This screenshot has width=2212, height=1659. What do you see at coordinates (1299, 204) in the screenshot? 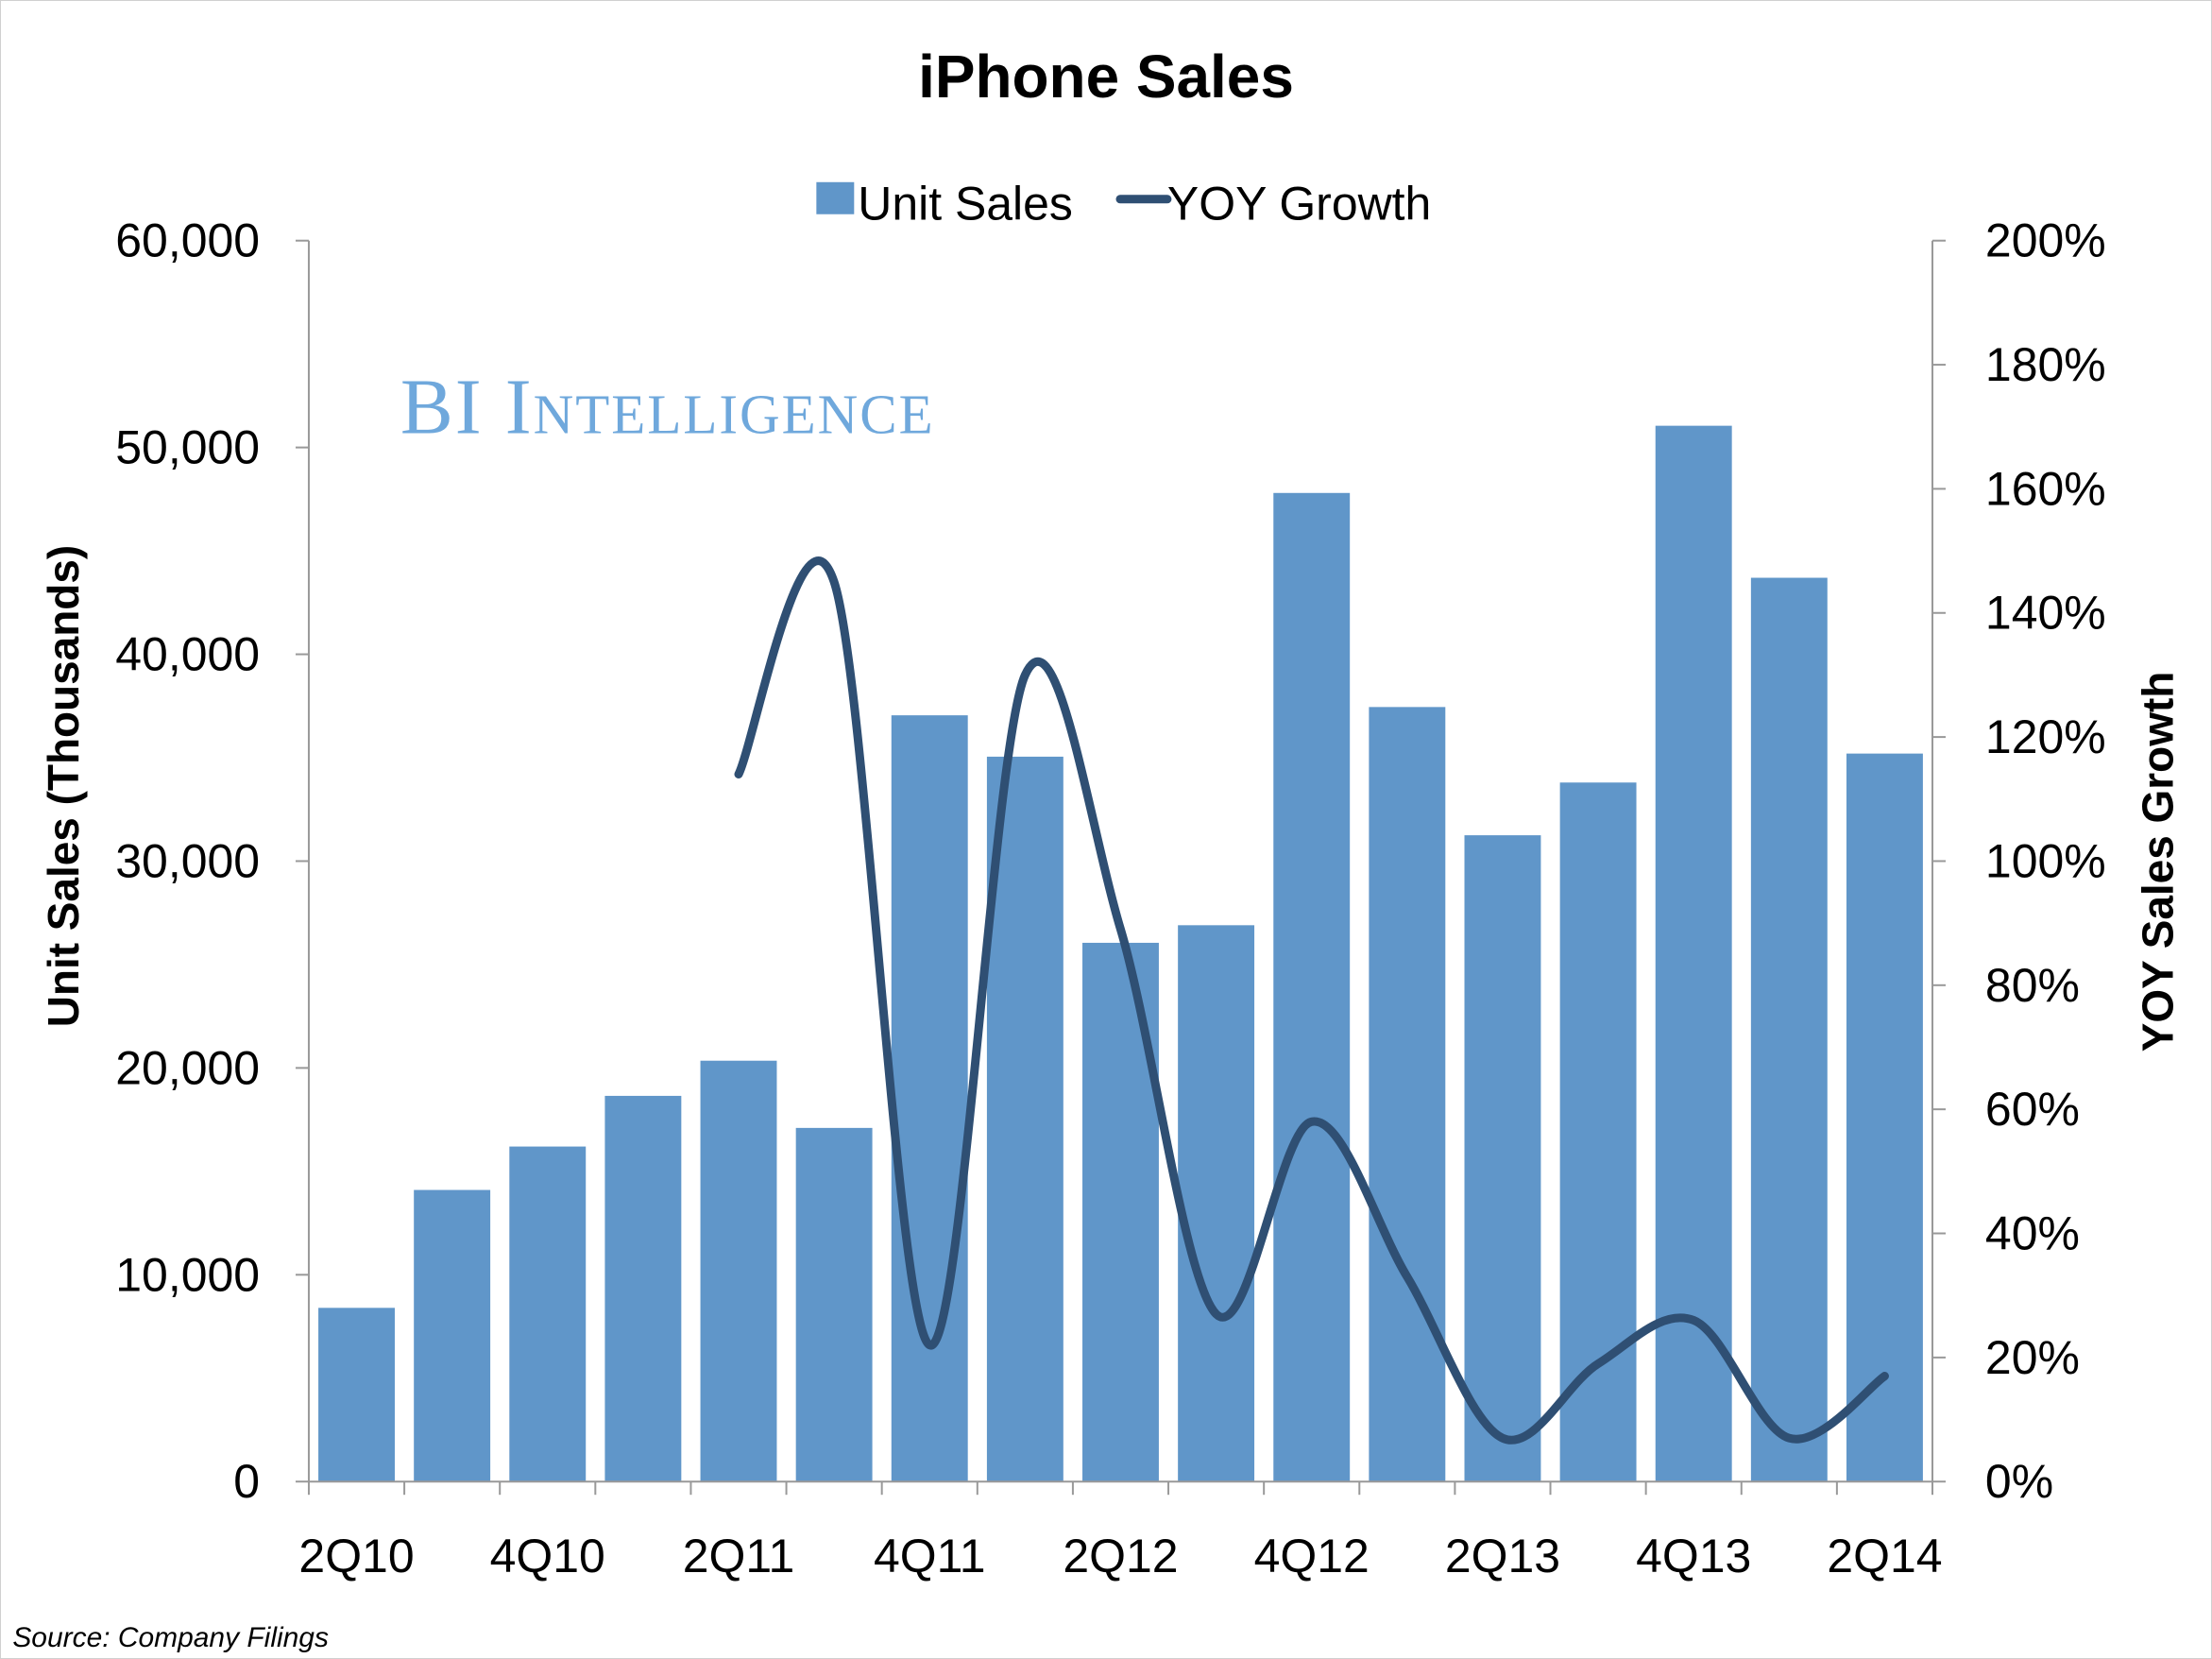
I see `legend-label-yoy-growth: YOY Growth` at bounding box center [1299, 204].